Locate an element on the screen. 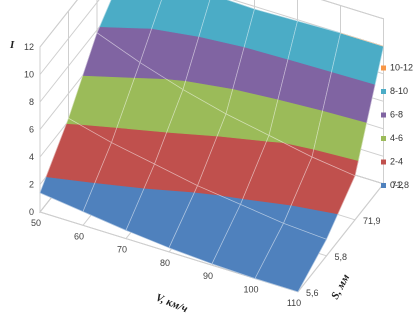 The height and width of the screenshot is (328, 419). z-tick-label: 2 is located at coordinates (31, 185).